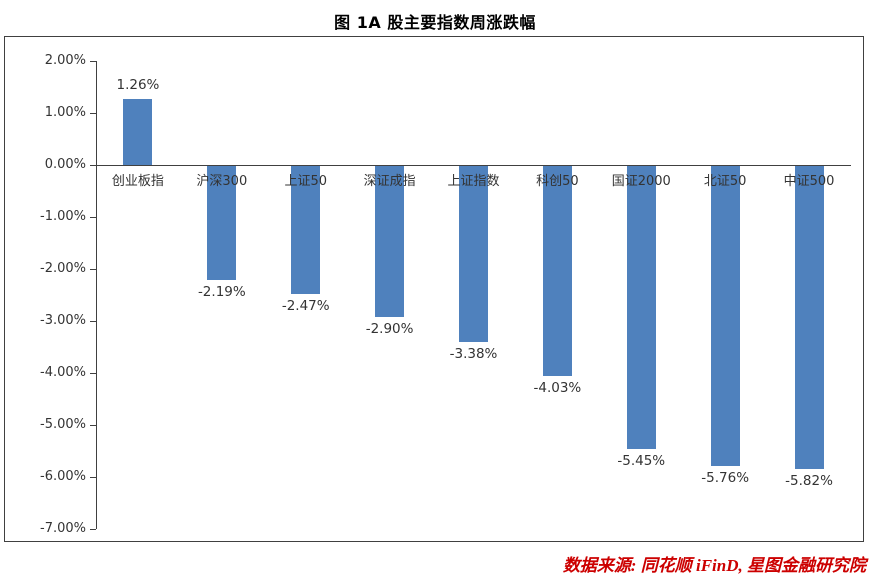 This screenshot has width=870, height=586. What do you see at coordinates (389, 328) in the screenshot?
I see `bar-value-label: -2.90%` at bounding box center [389, 328].